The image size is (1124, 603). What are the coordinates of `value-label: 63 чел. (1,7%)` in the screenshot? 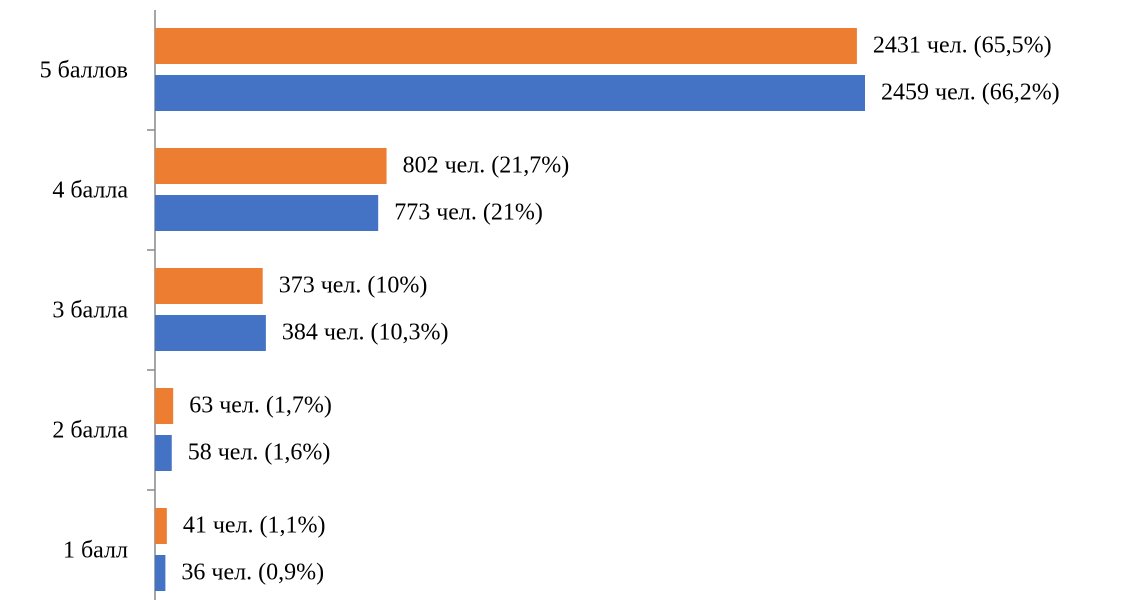 It's located at (260, 406).